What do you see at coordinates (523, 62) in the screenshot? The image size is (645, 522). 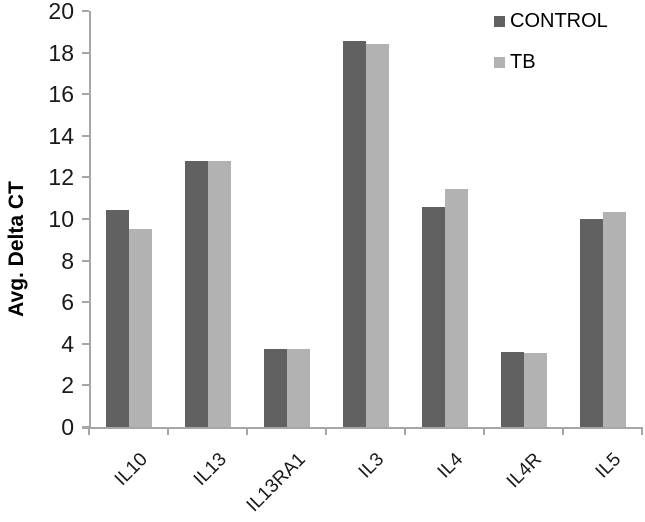 I see `legend-label: TB` at bounding box center [523, 62].